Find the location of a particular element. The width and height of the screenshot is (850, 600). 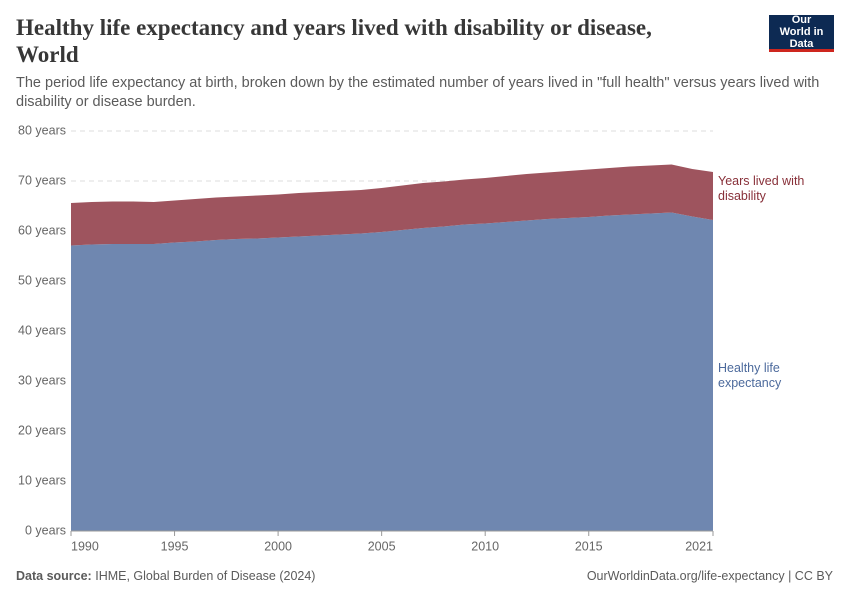

x-tick-label: 1990 is located at coordinates (85, 546).